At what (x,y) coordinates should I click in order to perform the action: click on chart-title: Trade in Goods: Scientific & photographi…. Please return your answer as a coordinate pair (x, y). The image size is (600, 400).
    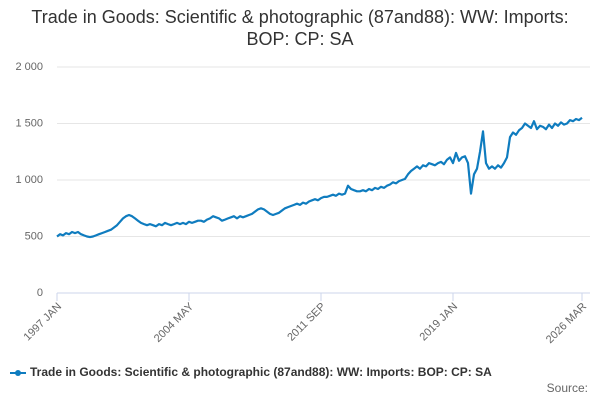
    Looking at the image, I should click on (300, 28).